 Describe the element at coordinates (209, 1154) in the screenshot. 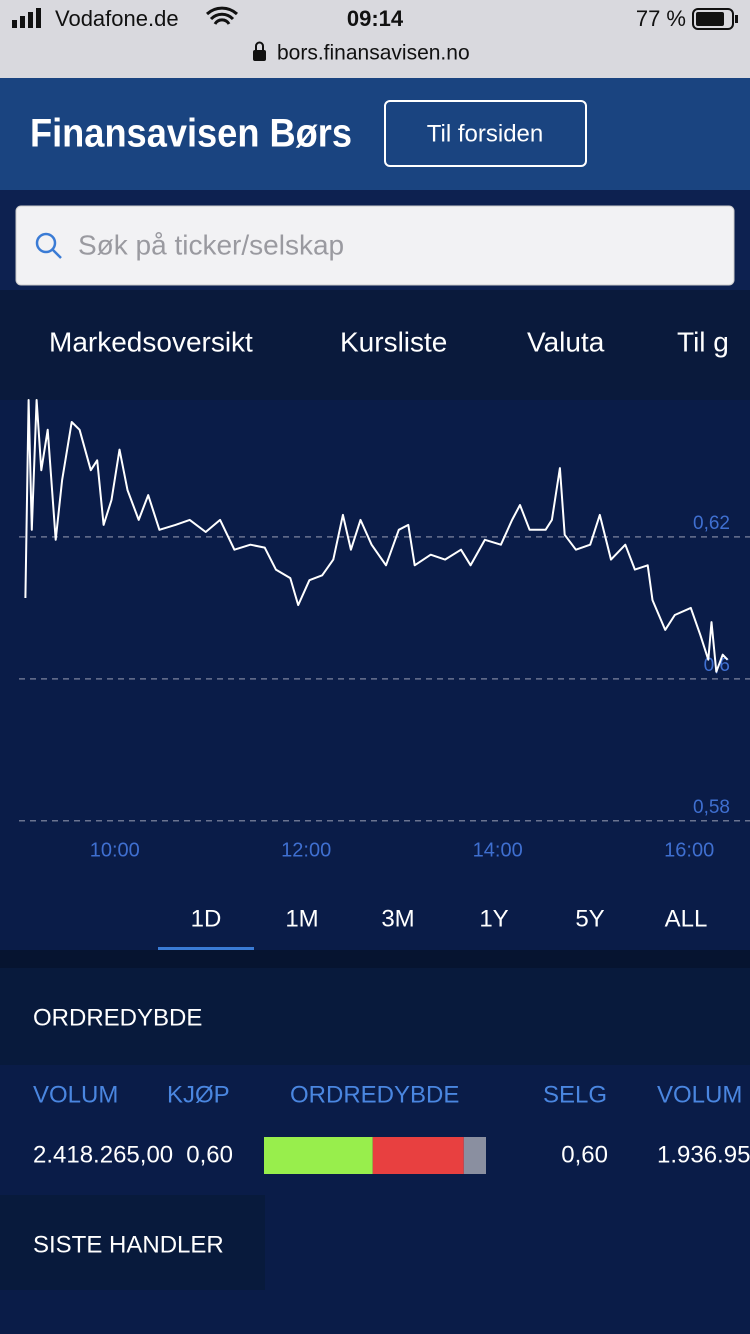

I see `buy-price: 0,60` at that location.